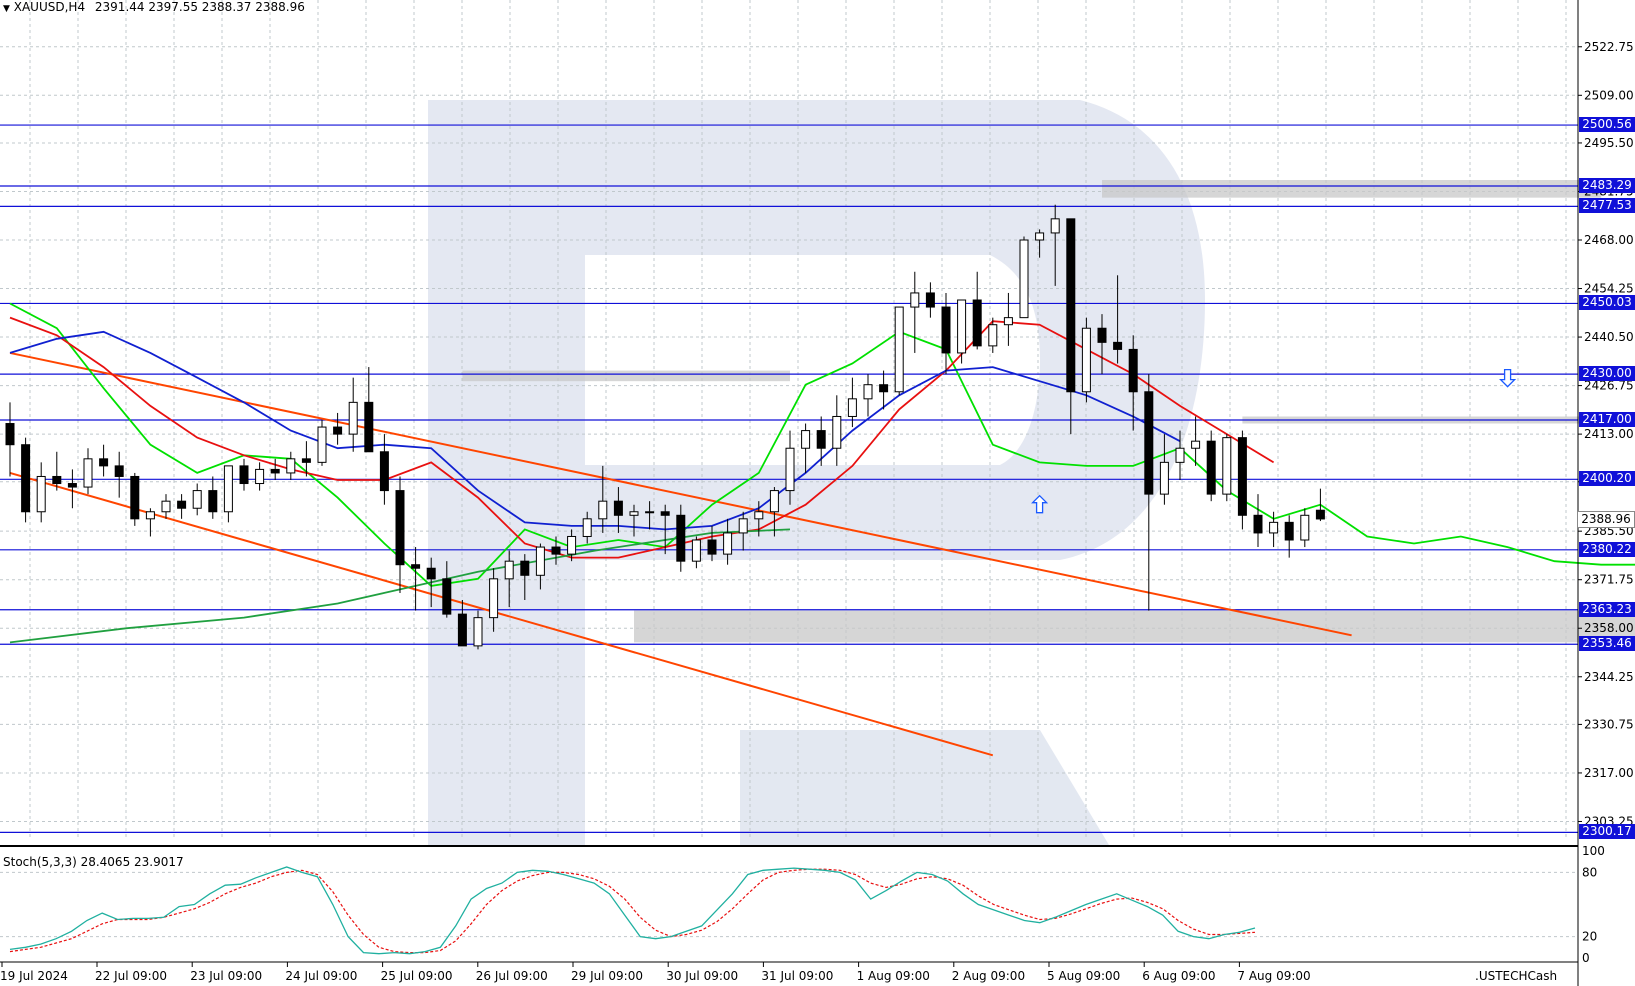 Image resolution: width=1635 pixels, height=986 pixels. I want to click on stochastic-panel, so click(789, 904).